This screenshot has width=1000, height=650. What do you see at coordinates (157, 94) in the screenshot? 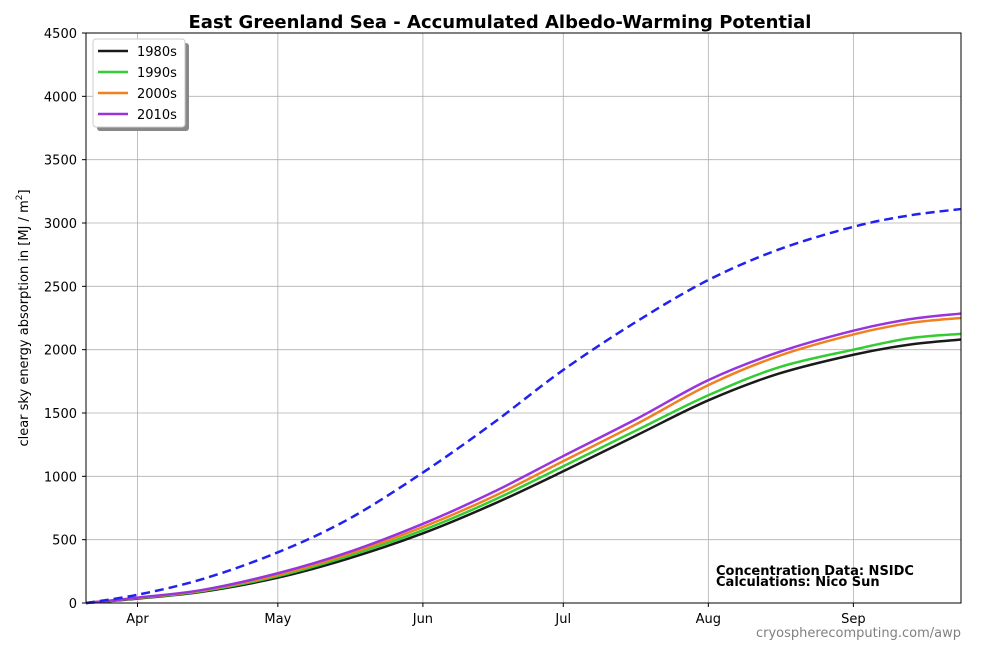
I see `legend-label-2000s: 2000s` at bounding box center [157, 94].